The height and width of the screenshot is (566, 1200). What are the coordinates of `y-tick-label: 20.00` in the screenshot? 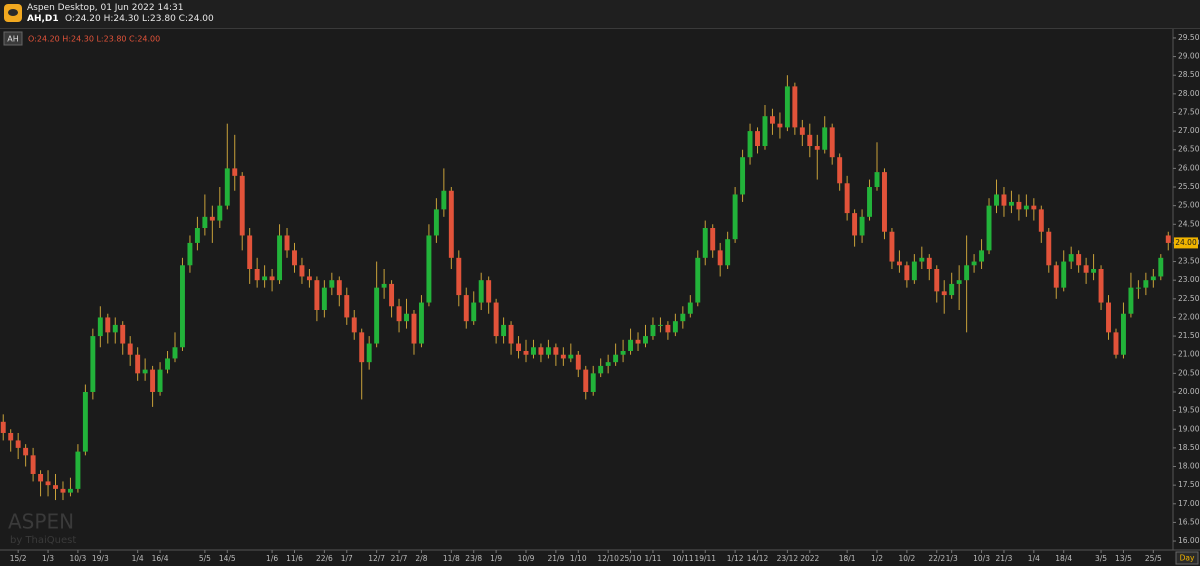 It's located at (1189, 391).